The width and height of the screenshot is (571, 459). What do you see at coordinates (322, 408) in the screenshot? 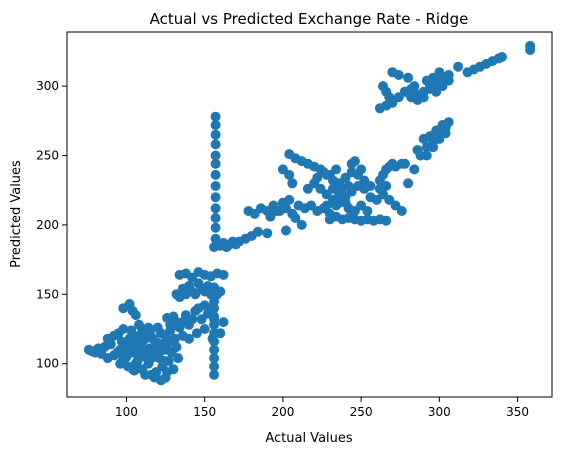
I see `x-axis-ticks: 100 150 200 250 300 350` at bounding box center [322, 408].